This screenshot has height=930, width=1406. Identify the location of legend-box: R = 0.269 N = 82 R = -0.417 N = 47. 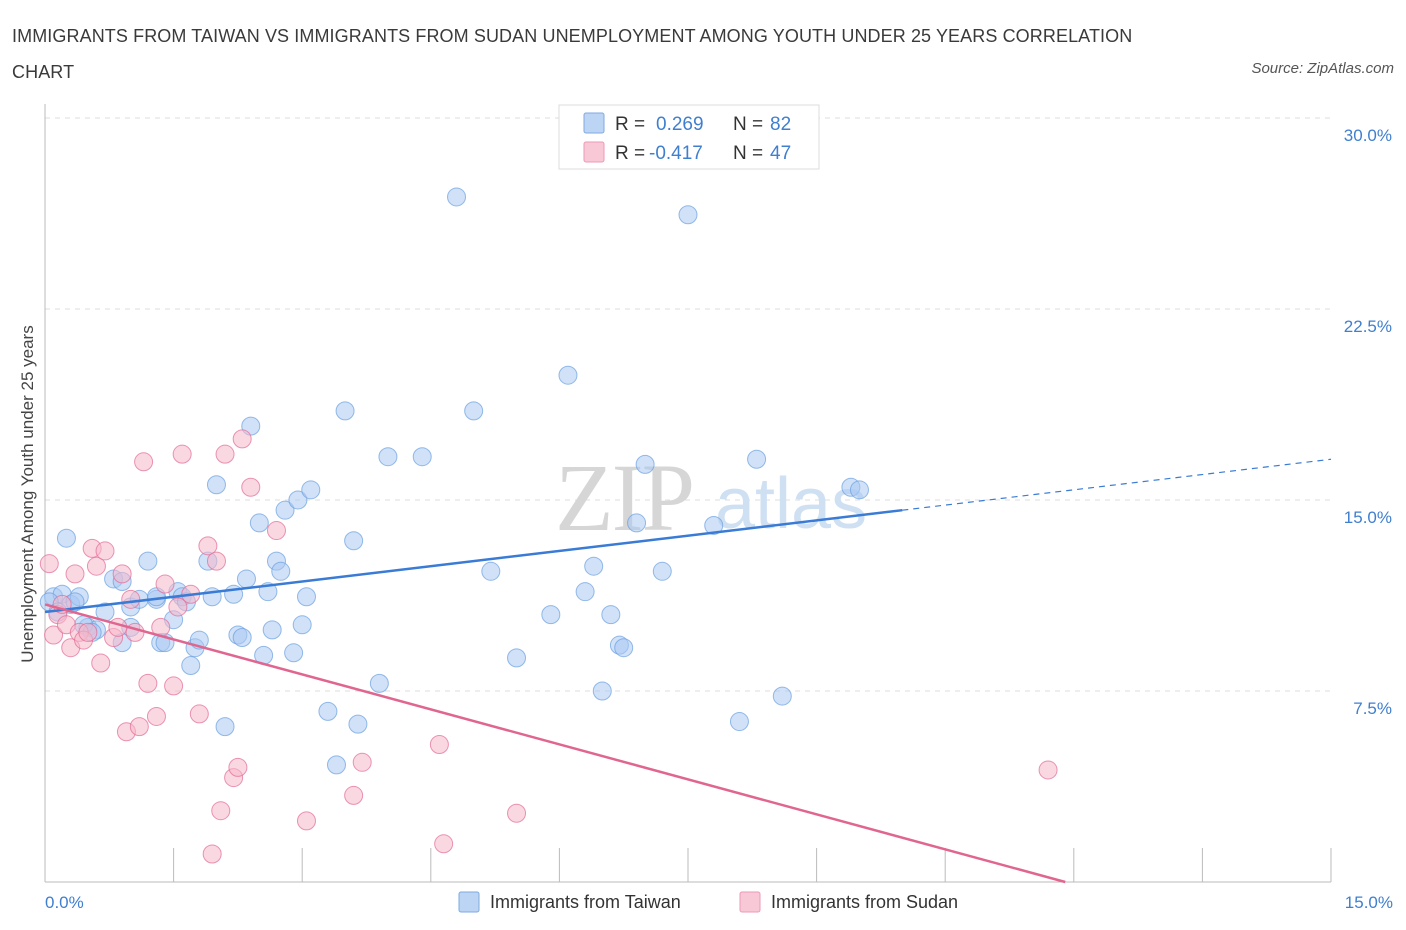
(689, 137).